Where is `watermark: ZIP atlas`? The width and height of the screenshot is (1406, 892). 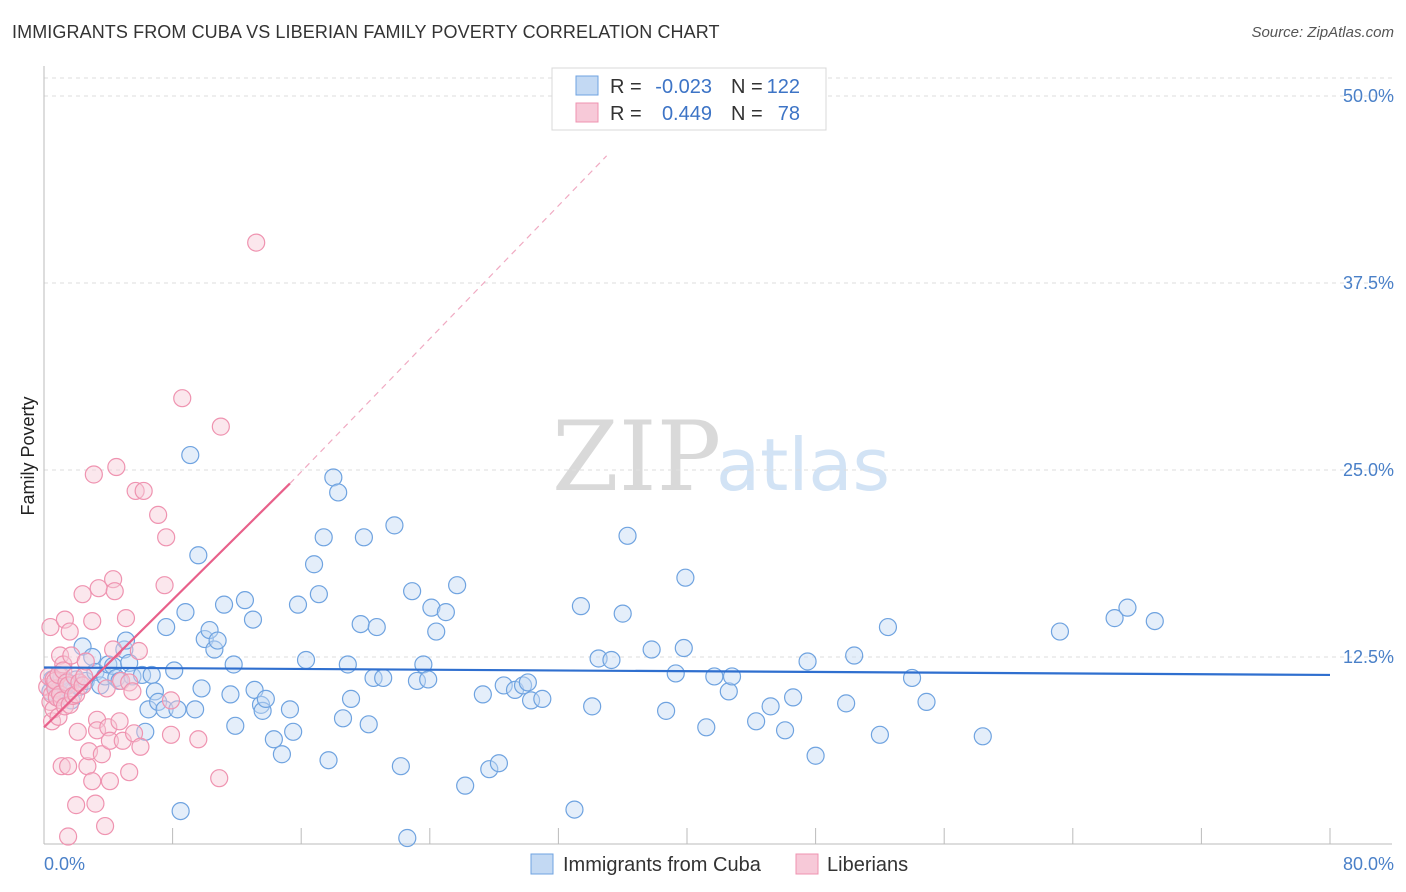
watermark: ZIP atlas is located at coordinates (721, 457).